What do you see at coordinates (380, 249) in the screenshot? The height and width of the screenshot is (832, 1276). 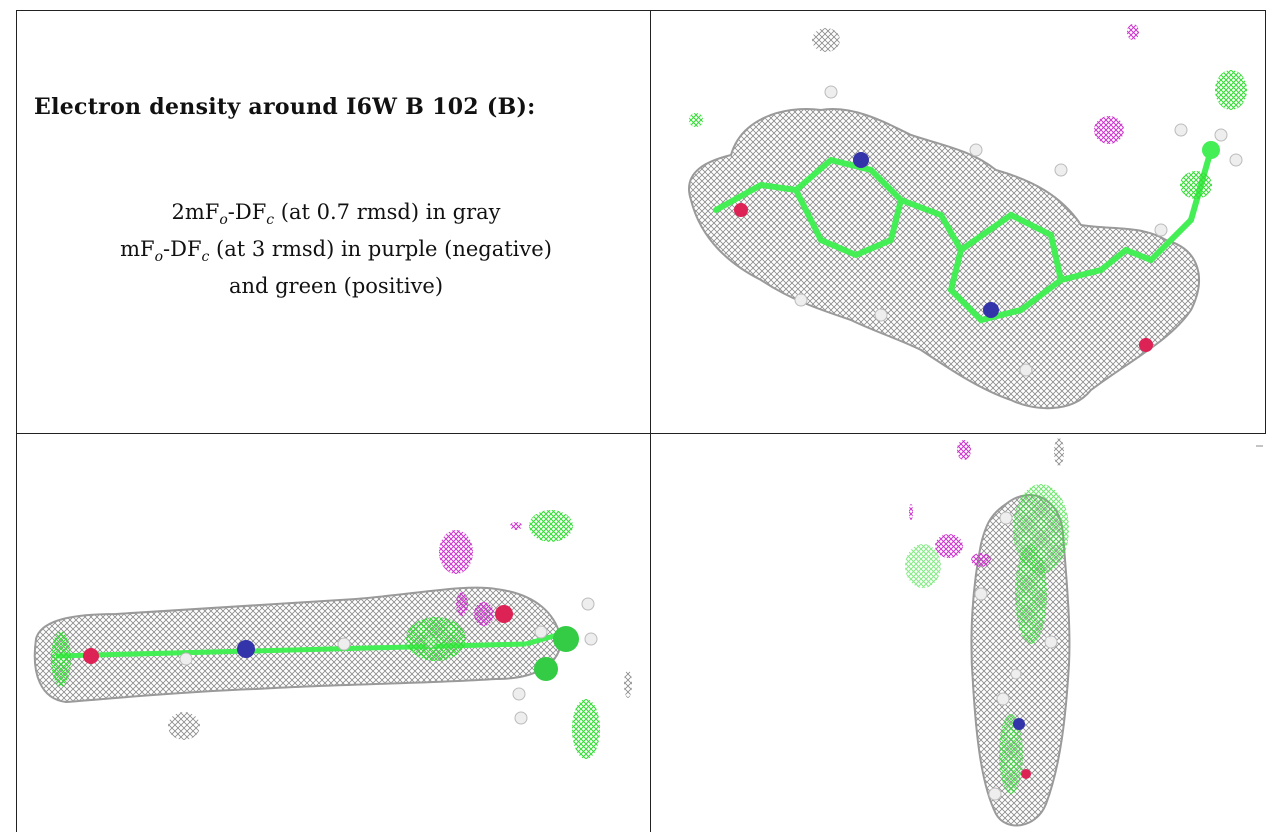 I see `legend-fofc-suffix: (at 3 rmsd) in purple (negative)` at bounding box center [380, 249].